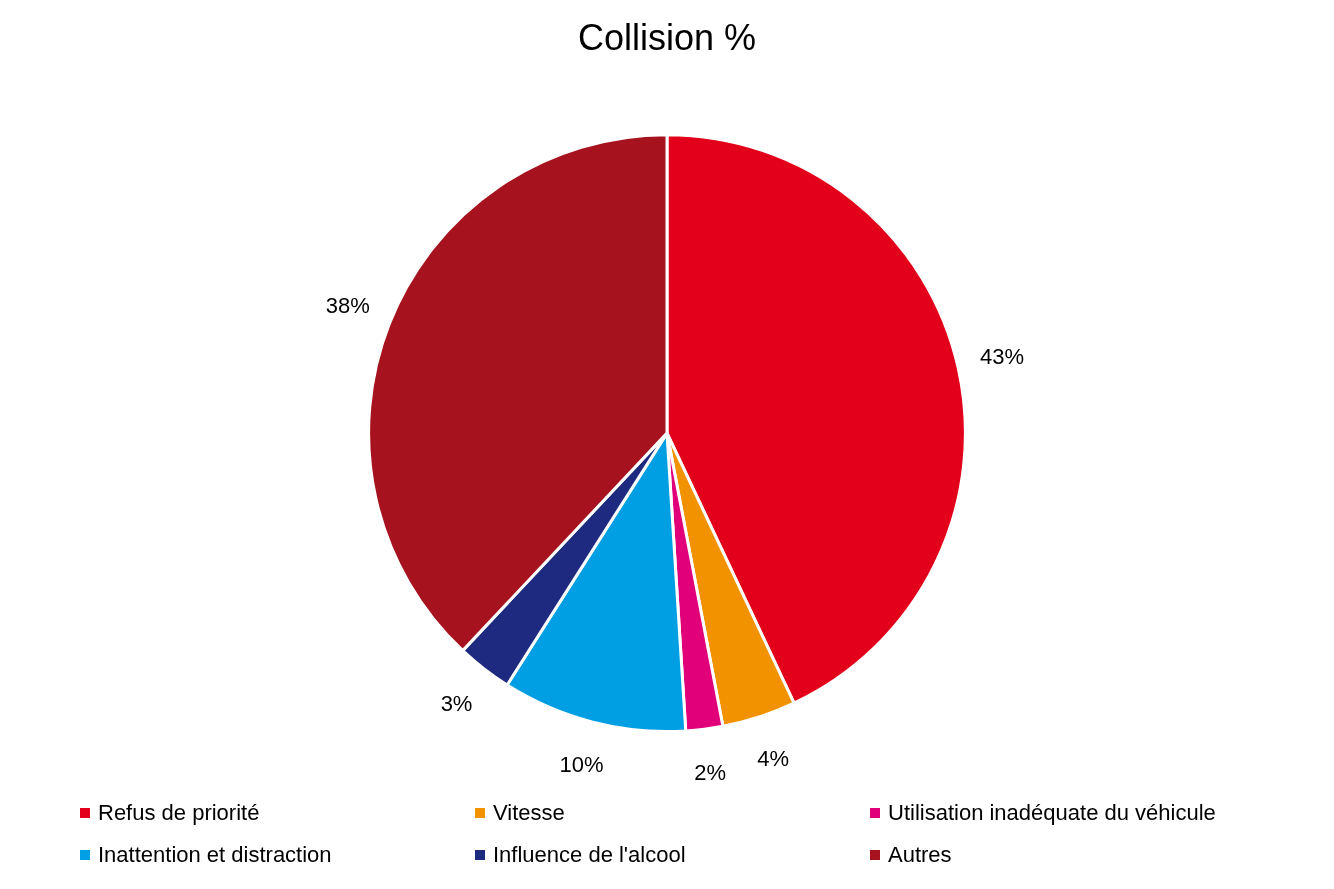 The height and width of the screenshot is (889, 1334). I want to click on data-label: 38%, so click(347, 305).